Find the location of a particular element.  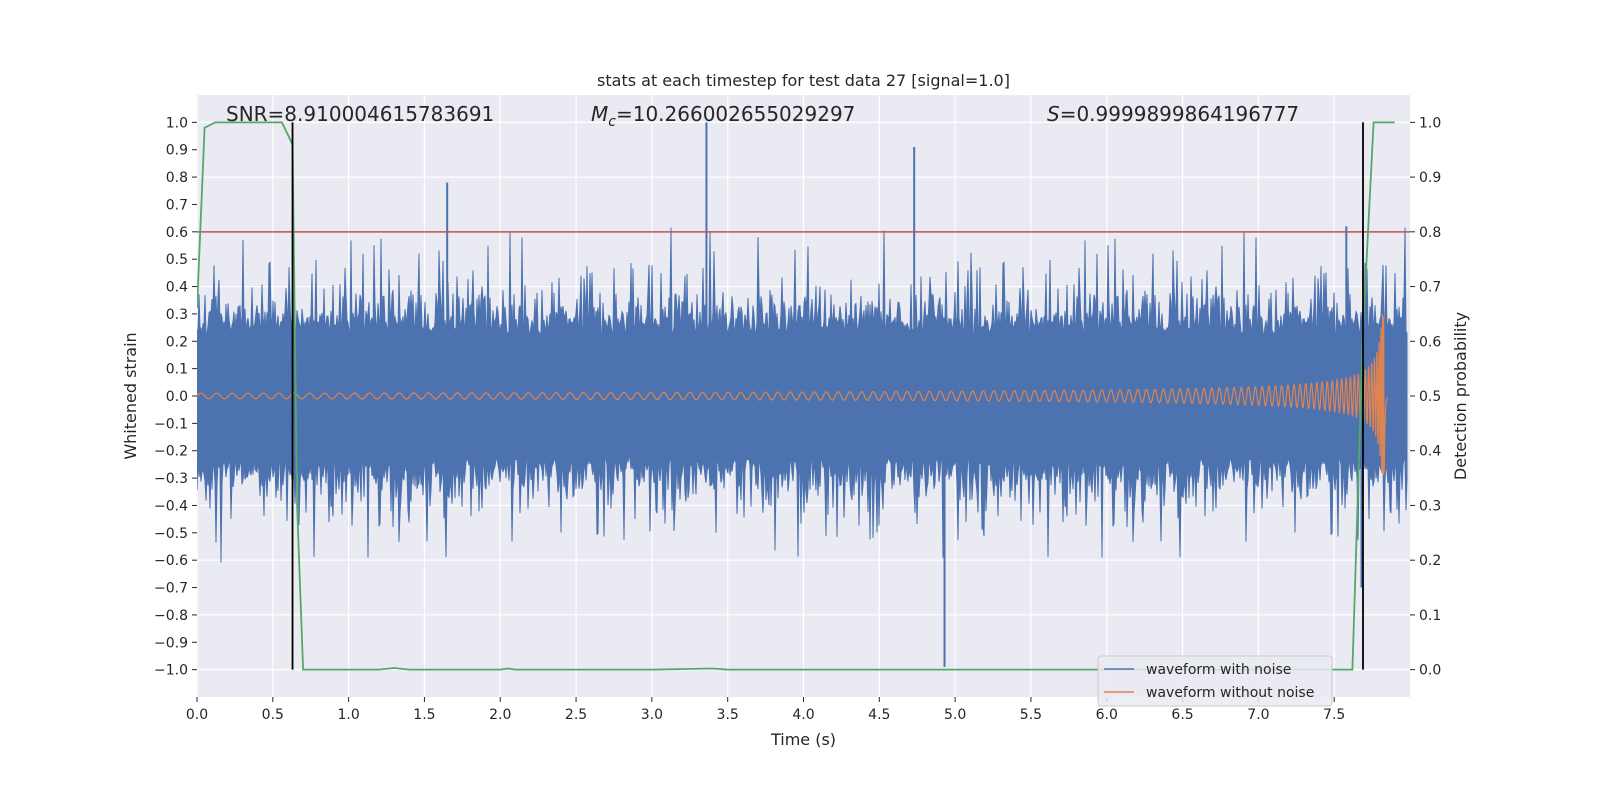

x-tick-label: 4.0 is located at coordinates (803, 715).